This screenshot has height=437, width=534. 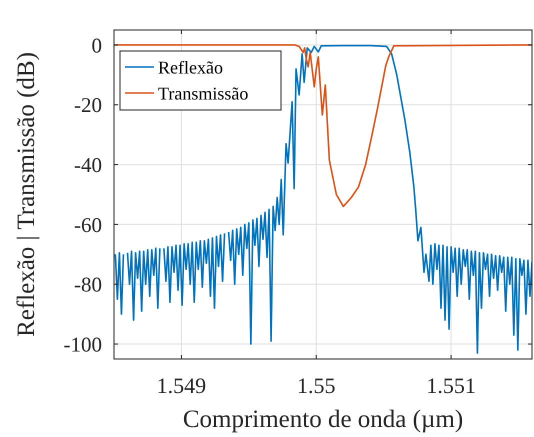 What do you see at coordinates (83, 344) in the screenshot?
I see `y-tick-label: -100` at bounding box center [83, 344].